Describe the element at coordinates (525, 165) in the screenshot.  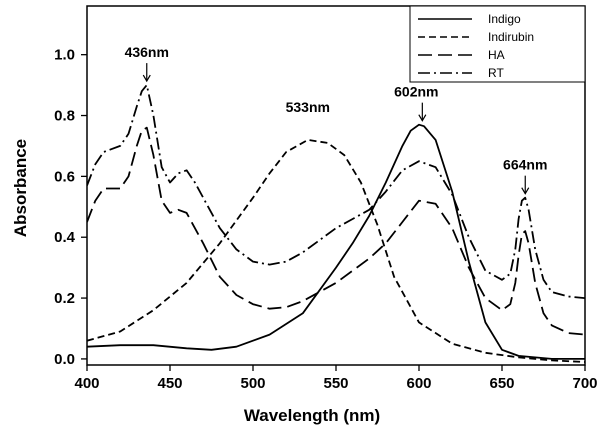
I see `peak-annotation-label: 664nm` at that location.